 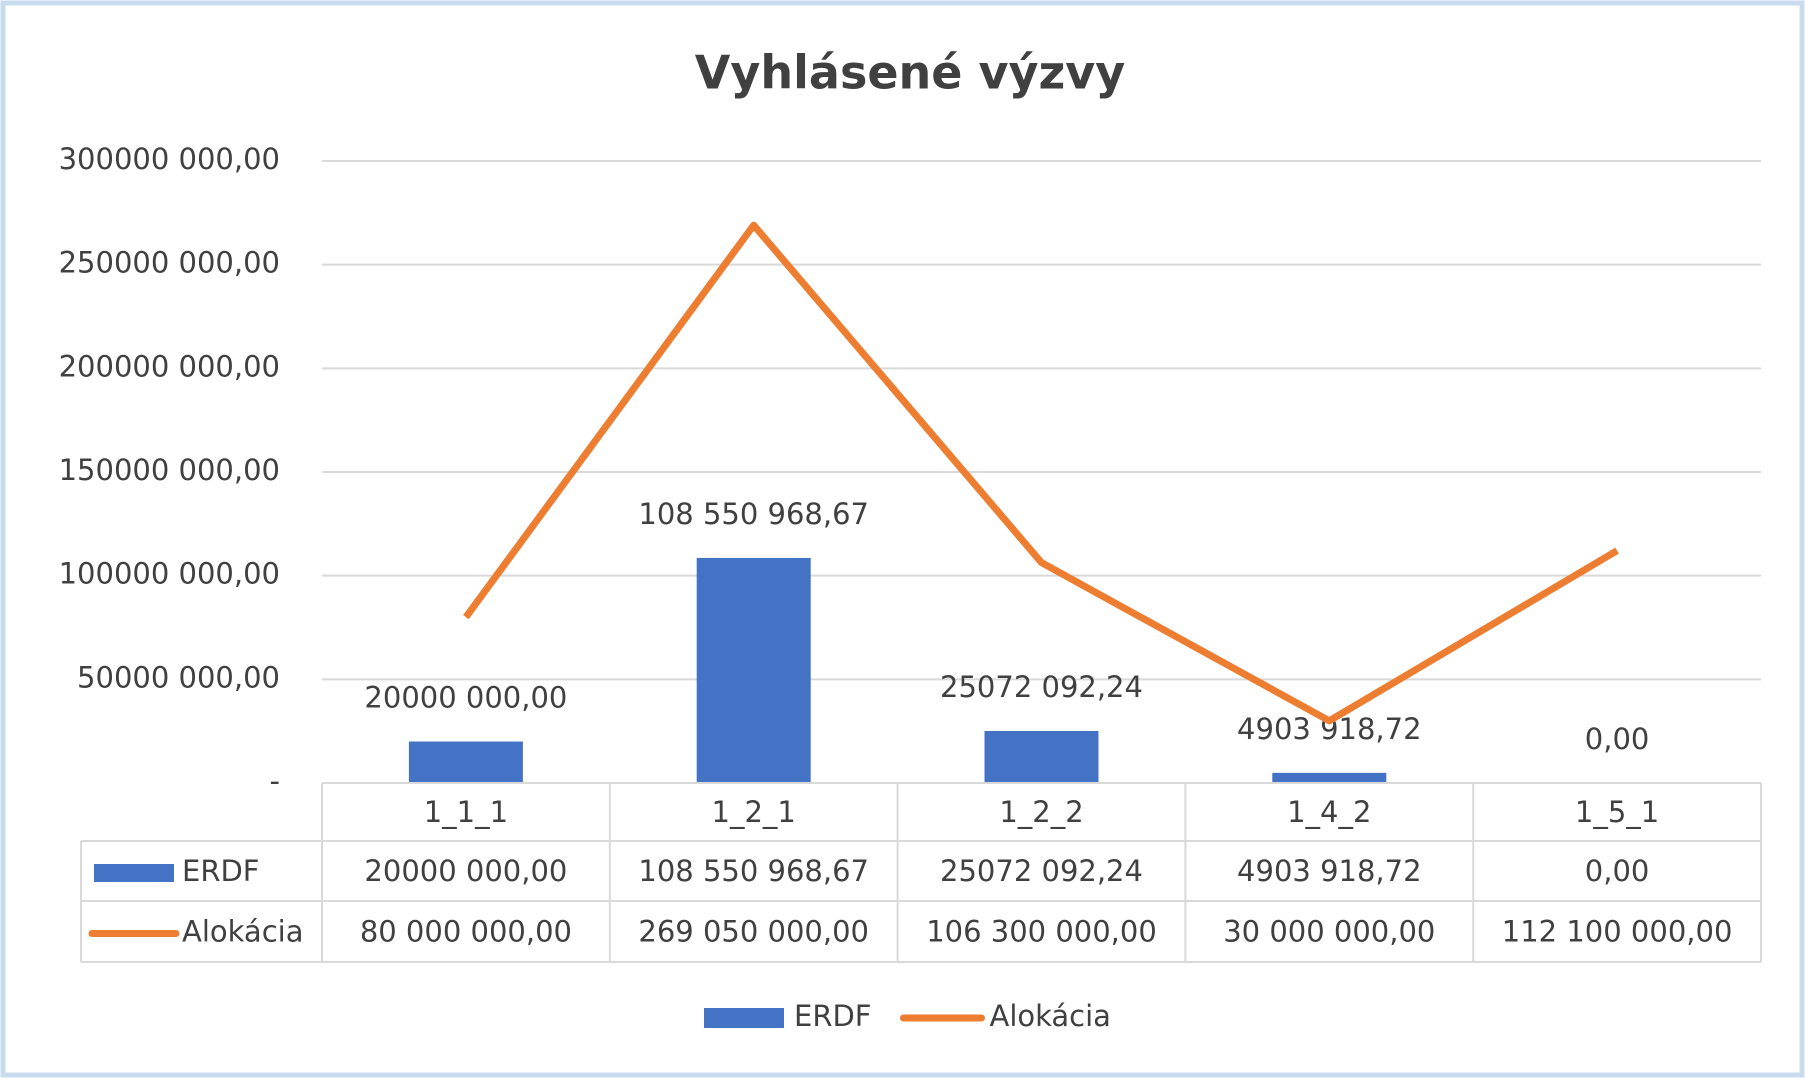 I want to click on table-cell: 4903 918,72, so click(x=1329, y=871).